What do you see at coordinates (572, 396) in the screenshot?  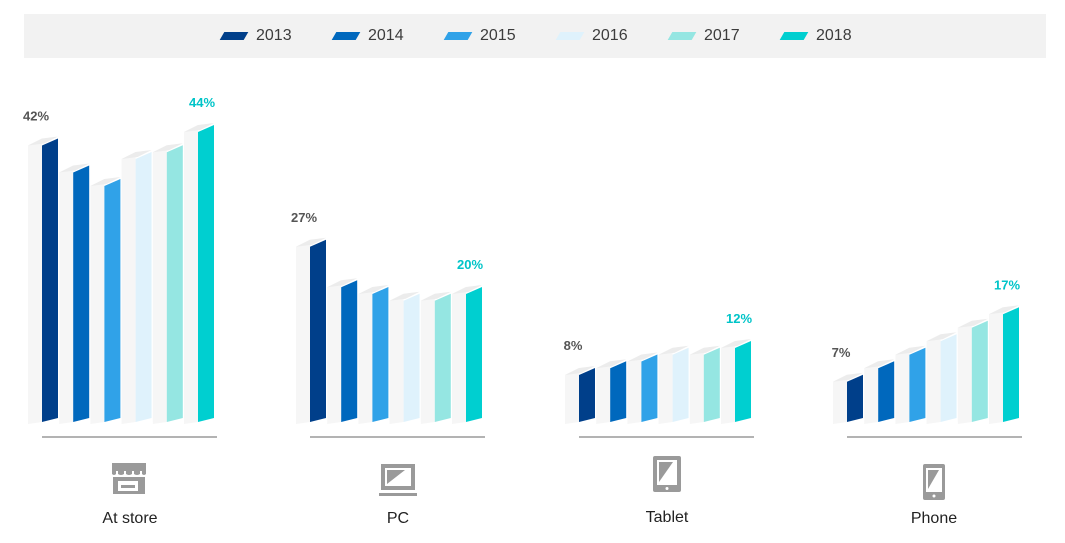 I see `bar-side-2013-tablet` at bounding box center [572, 396].